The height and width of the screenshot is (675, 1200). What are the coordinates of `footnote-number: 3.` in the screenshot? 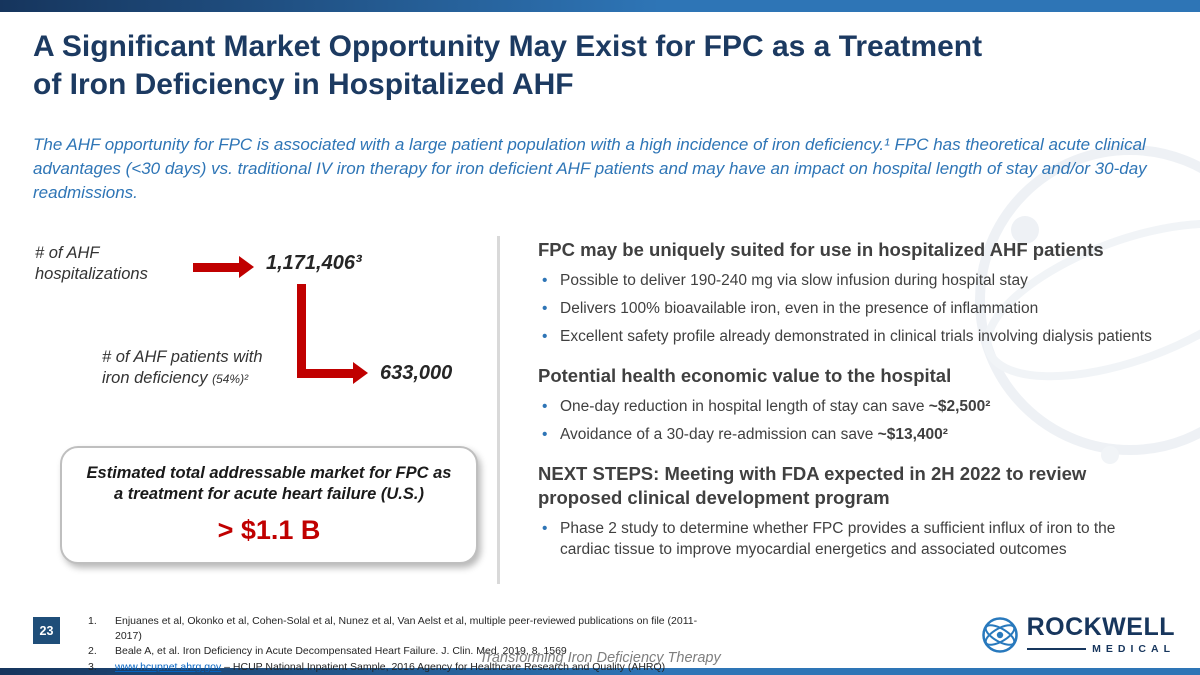 It's located at (92, 666).